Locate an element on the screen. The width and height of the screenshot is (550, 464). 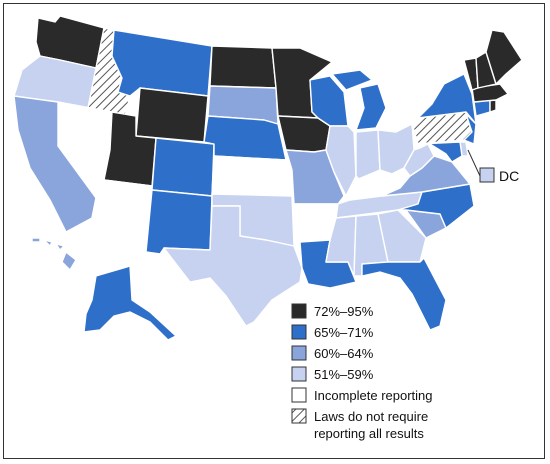
legend-label-4: 51%–59% is located at coordinates (344, 374).